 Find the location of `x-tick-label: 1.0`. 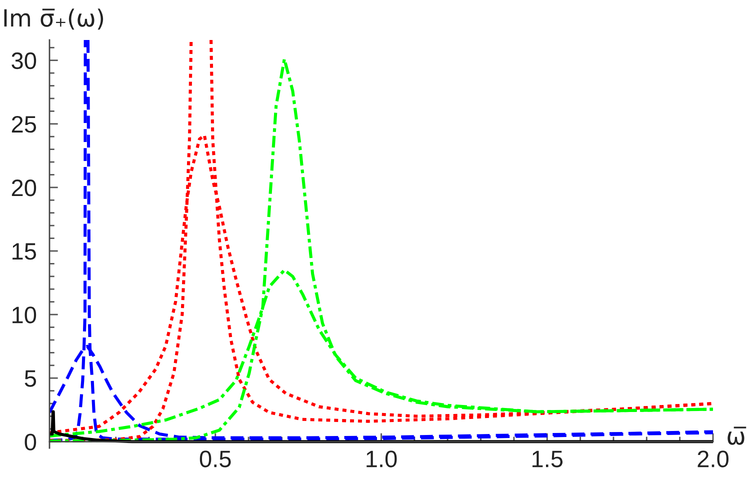

x-tick-label: 1.0 is located at coordinates (381, 459).